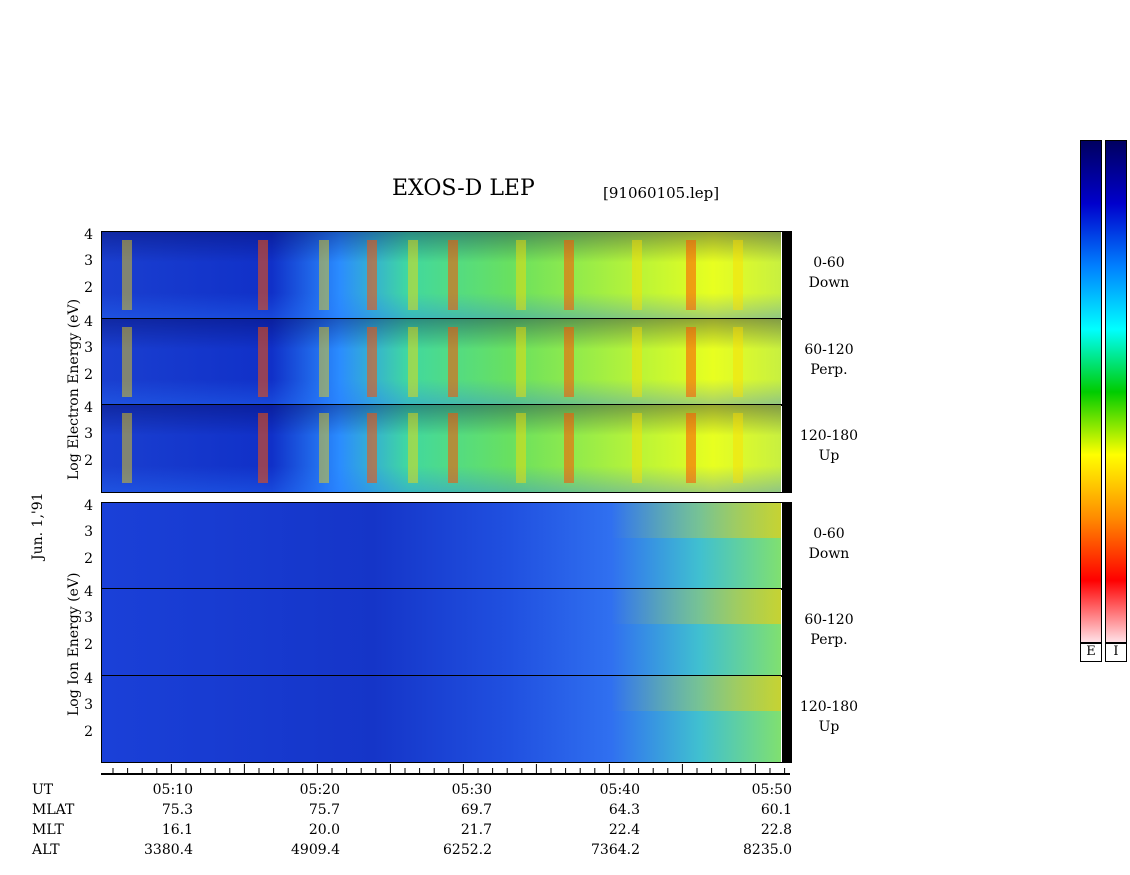  Describe the element at coordinates (74, 389) in the screenshot. I see `electron-y-axis-label: Log Electron Energy (eV)` at that location.